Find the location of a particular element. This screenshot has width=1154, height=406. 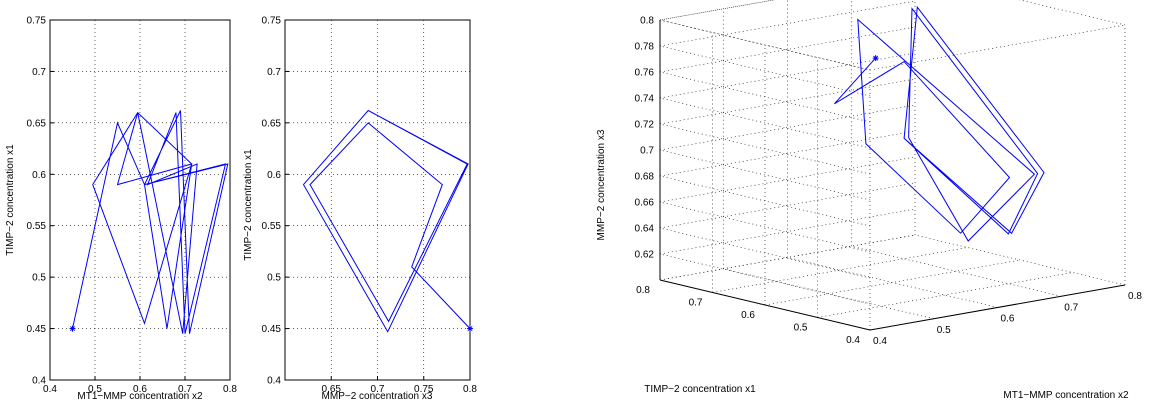

y-axis-label-3d: TIMP−2 concentration x1 is located at coordinates (700, 389).